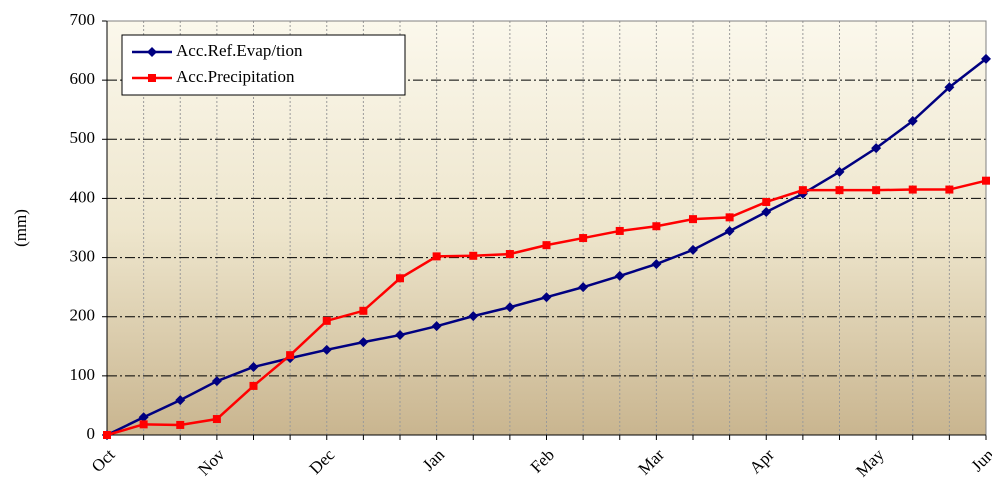 The height and width of the screenshot is (488, 992). Describe the element at coordinates (83, 196) in the screenshot. I see `y-tick-label: 400` at that location.